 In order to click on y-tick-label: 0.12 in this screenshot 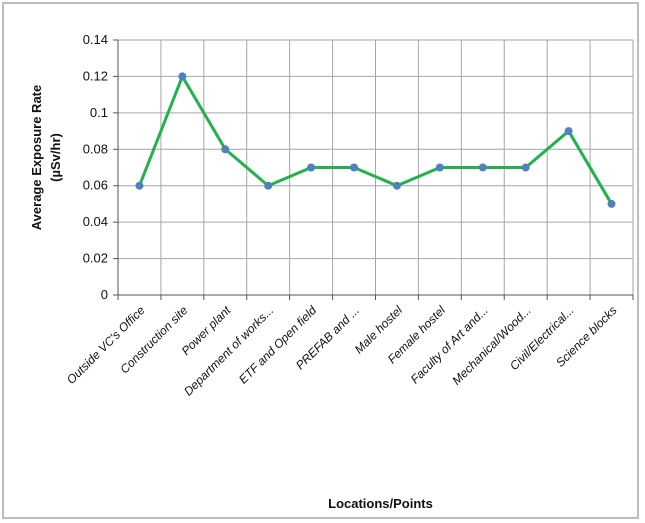, I will do `click(95, 75)`.